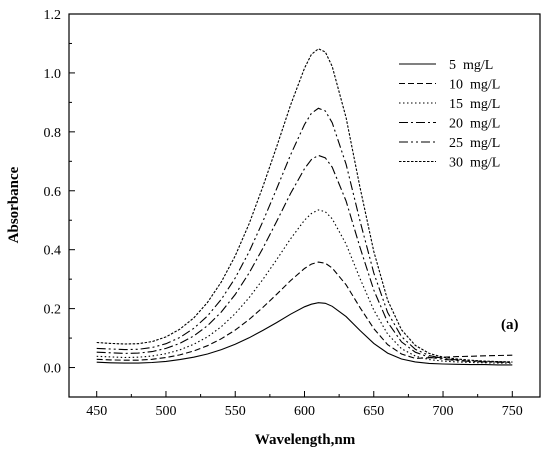  I want to click on legend-label: 5 mg/L, so click(471, 65).